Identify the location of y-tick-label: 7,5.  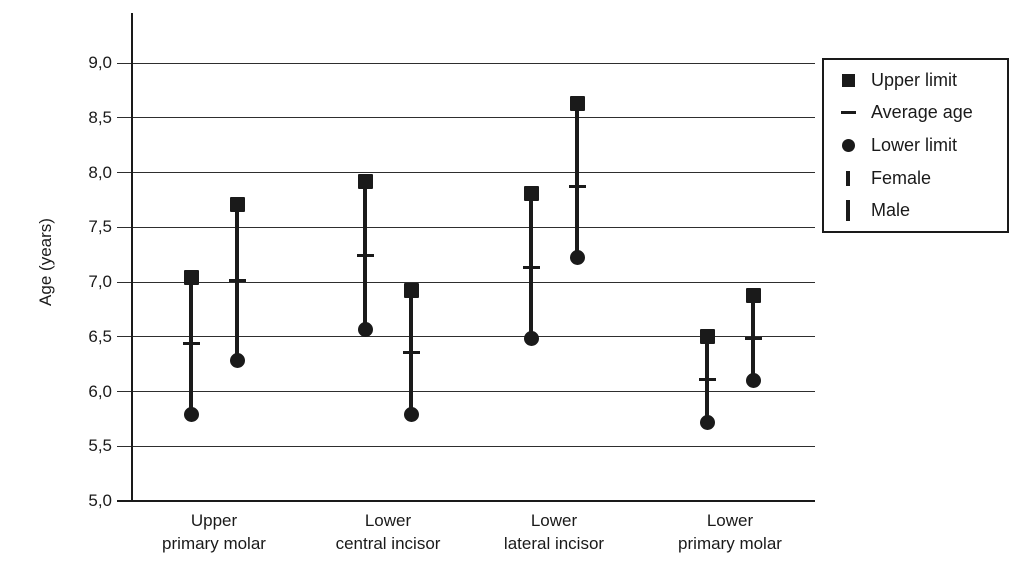
(100, 227).